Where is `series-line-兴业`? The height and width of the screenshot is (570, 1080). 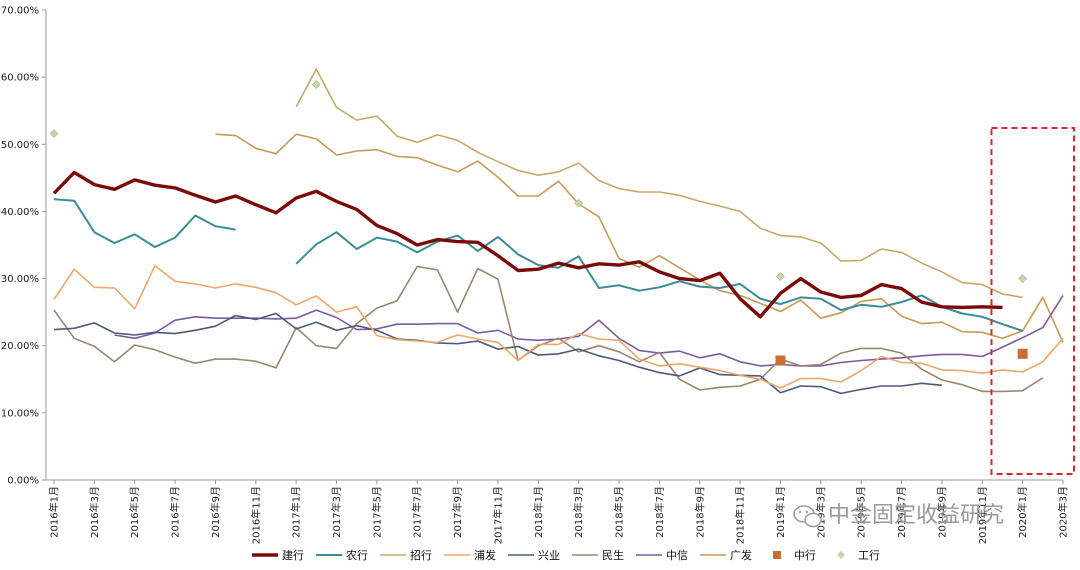
series-line-兴业 is located at coordinates (497, 353).